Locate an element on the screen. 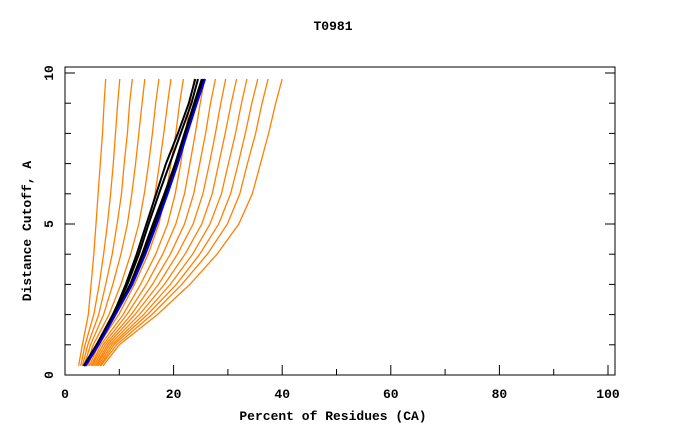  y-tick-label: 0 is located at coordinates (49, 375).